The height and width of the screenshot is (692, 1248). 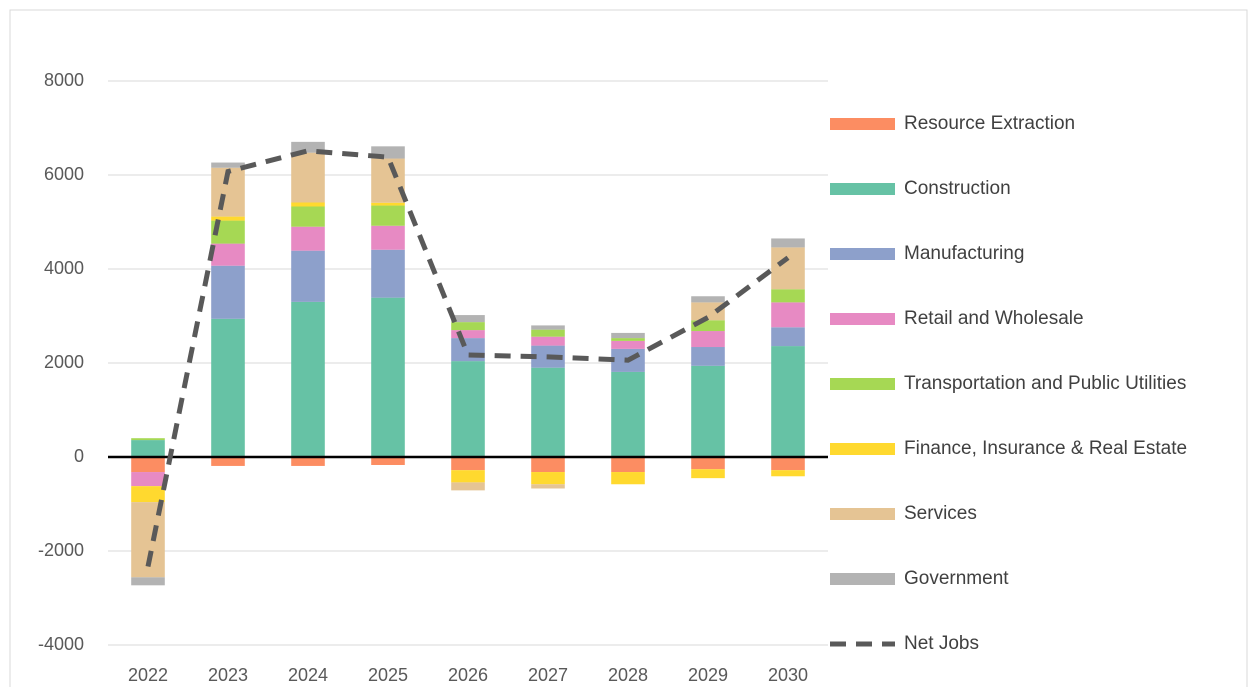 I want to click on x-tick-label: 2022, so click(x=148, y=675).